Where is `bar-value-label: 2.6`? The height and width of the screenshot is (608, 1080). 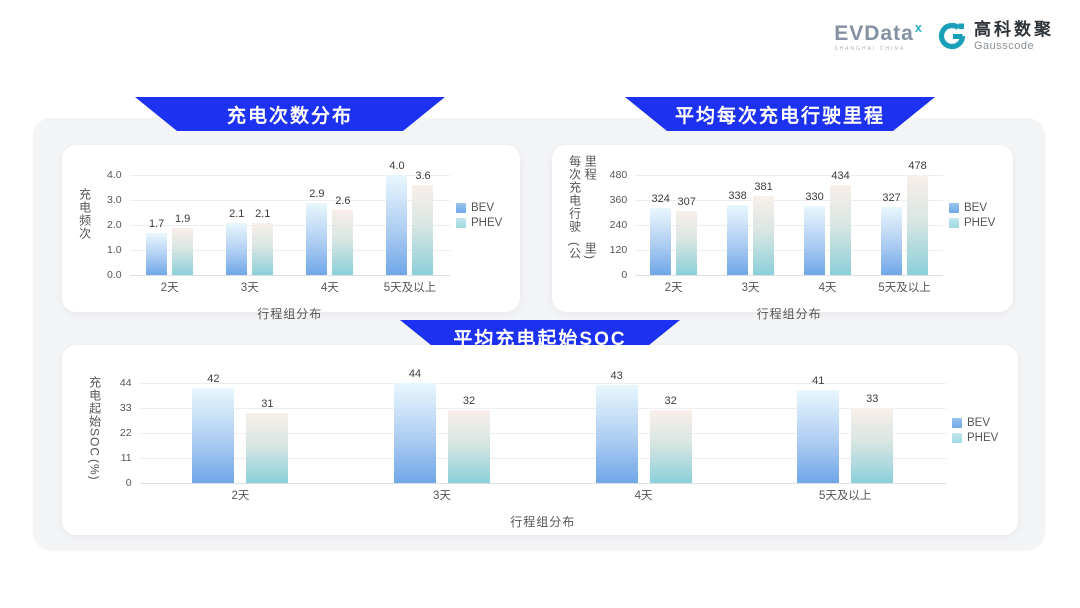 bar-value-label: 2.6 is located at coordinates (343, 201).